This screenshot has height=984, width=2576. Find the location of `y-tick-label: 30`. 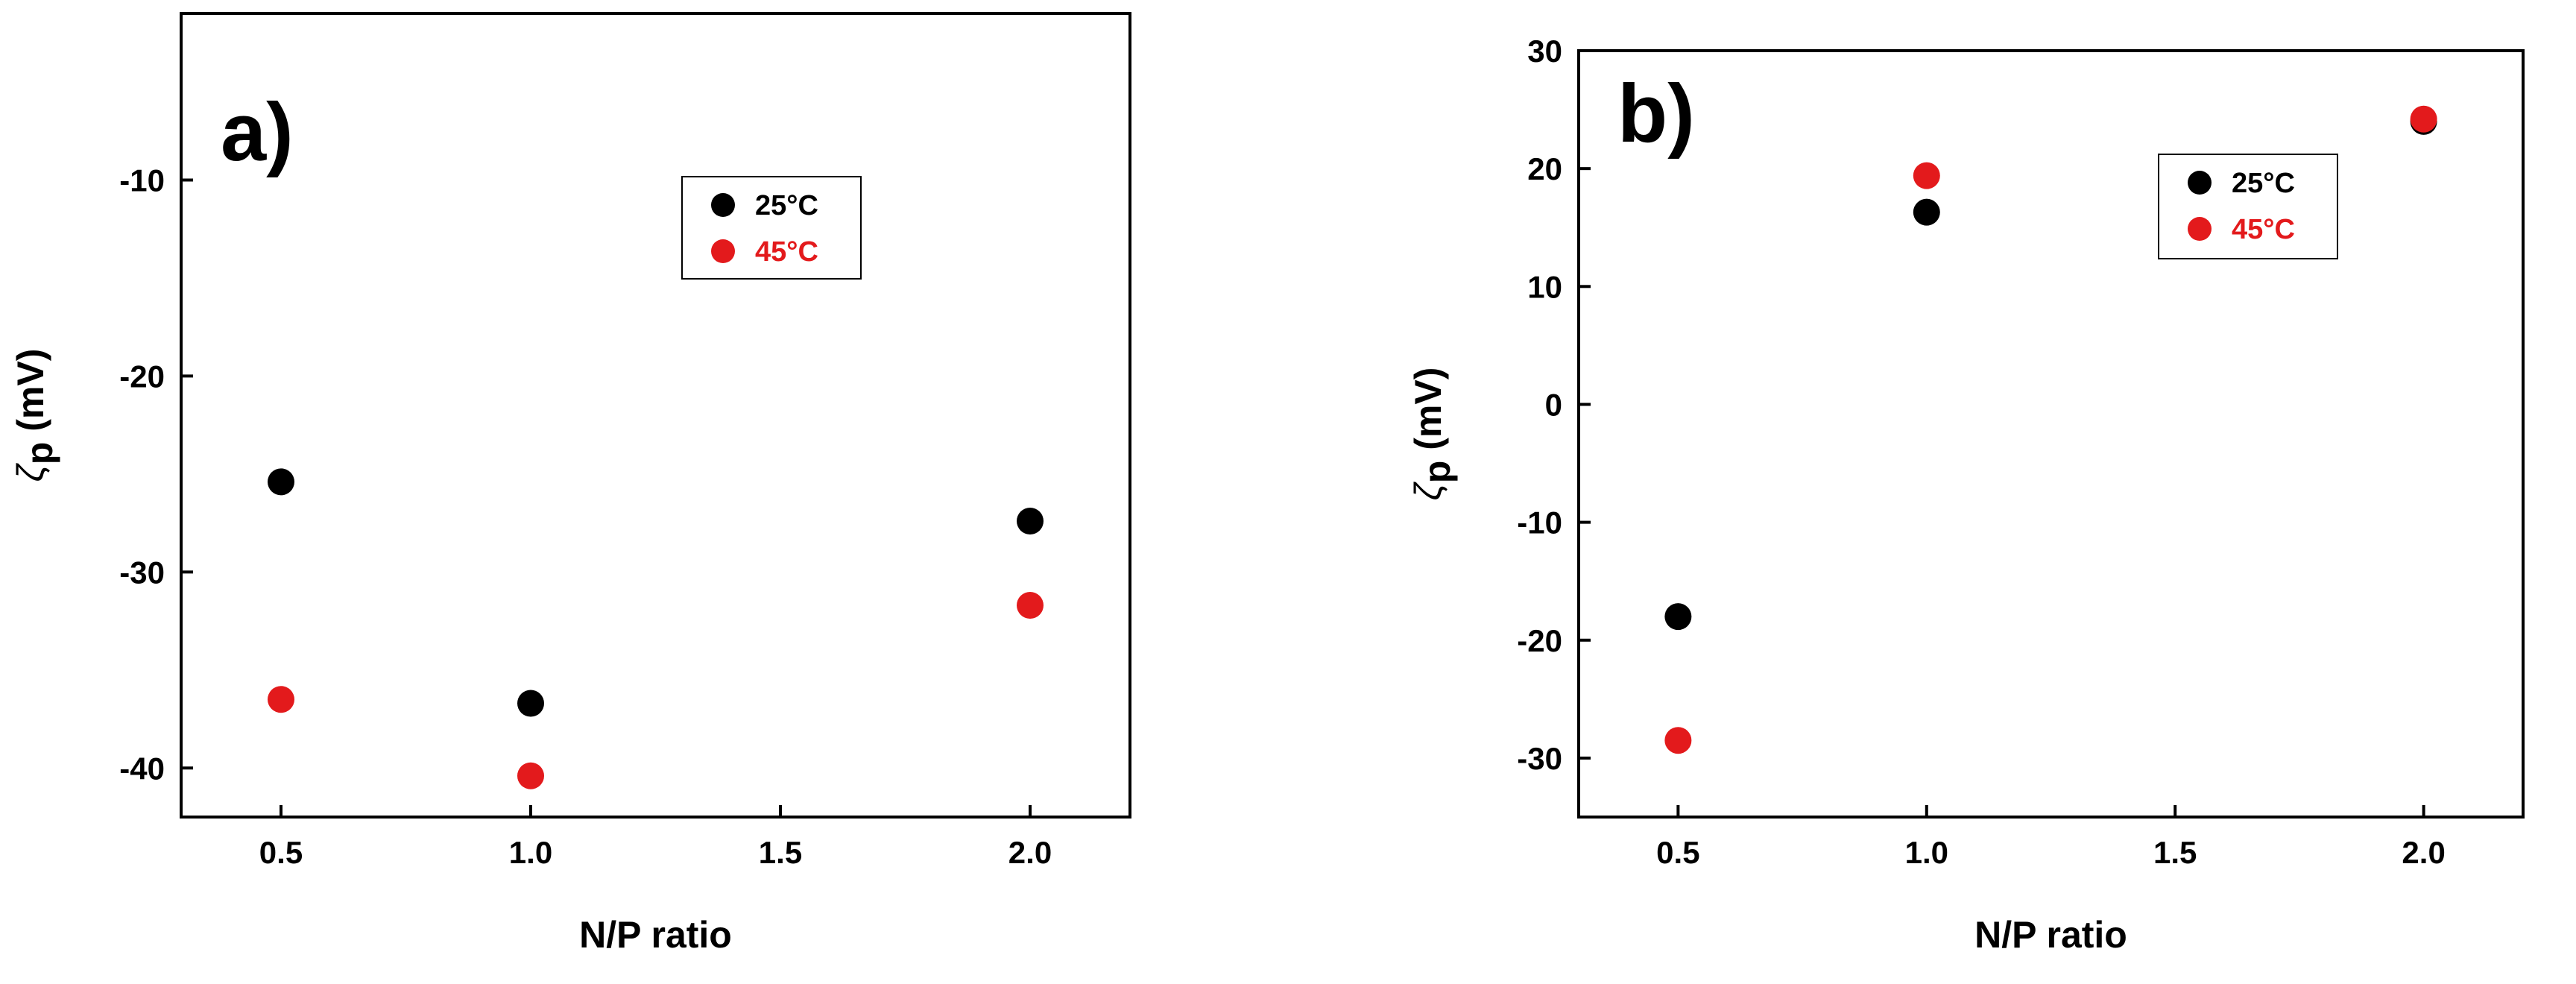

y-tick-label: 30 is located at coordinates (1544, 52).